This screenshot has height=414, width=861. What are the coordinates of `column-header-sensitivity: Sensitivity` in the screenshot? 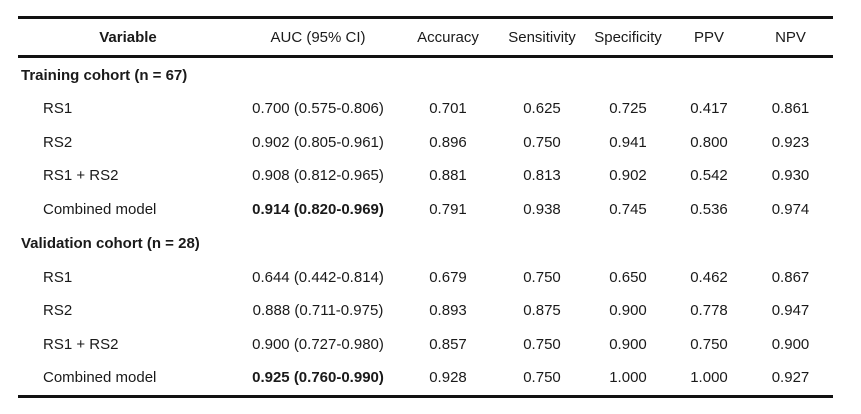 It's located at (542, 37).